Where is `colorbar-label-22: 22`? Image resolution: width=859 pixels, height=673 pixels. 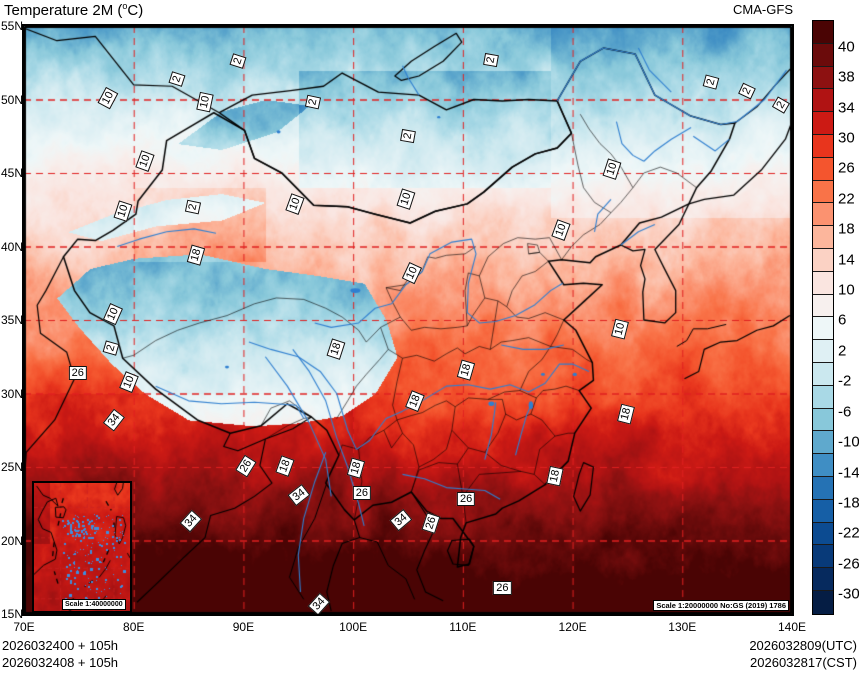
colorbar-label-22: 22 is located at coordinates (846, 199).